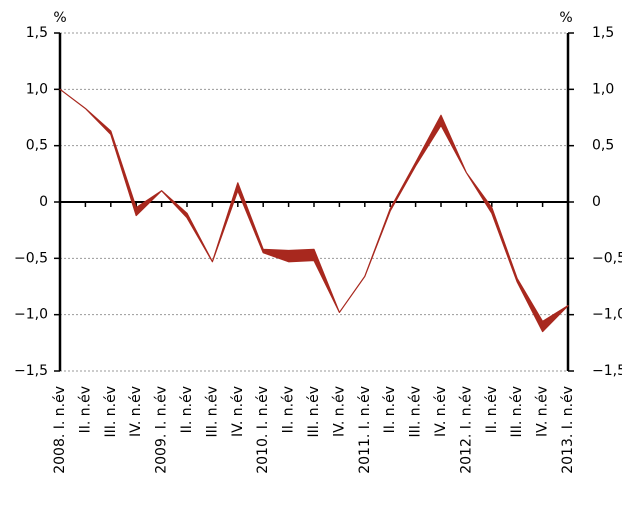 This screenshot has width=622, height=511. I want to click on y-tick-label: −0,5, so click(31, 258).